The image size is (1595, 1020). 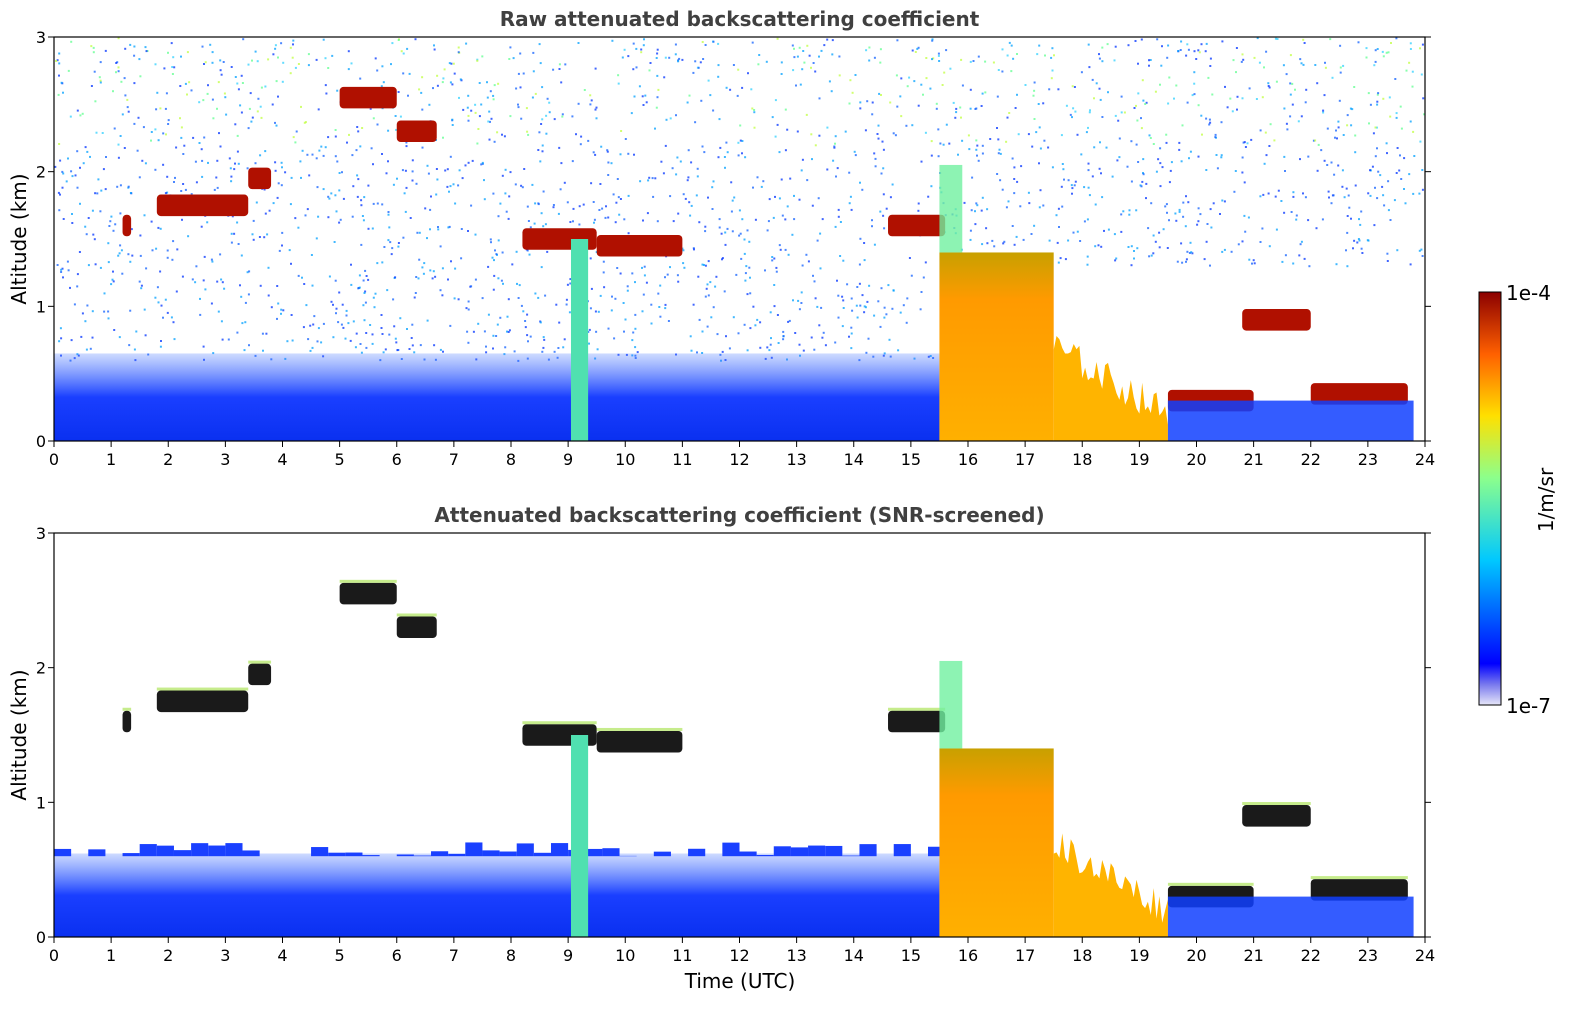 I want to click on colorbar-unit-label: 1/m/sr, so click(x=1546, y=499).